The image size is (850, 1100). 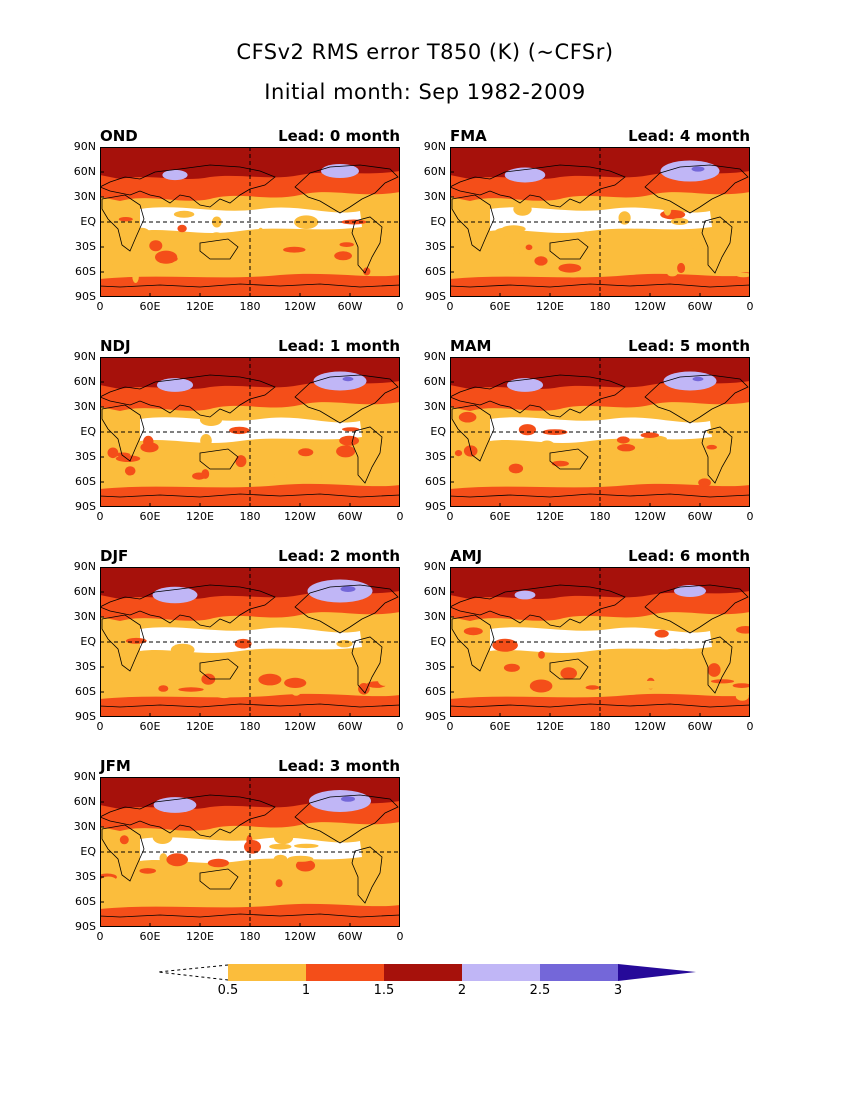 I want to click on figure-subtitle: Initial month: Sep 1982-2009, so click(x=425, y=92).